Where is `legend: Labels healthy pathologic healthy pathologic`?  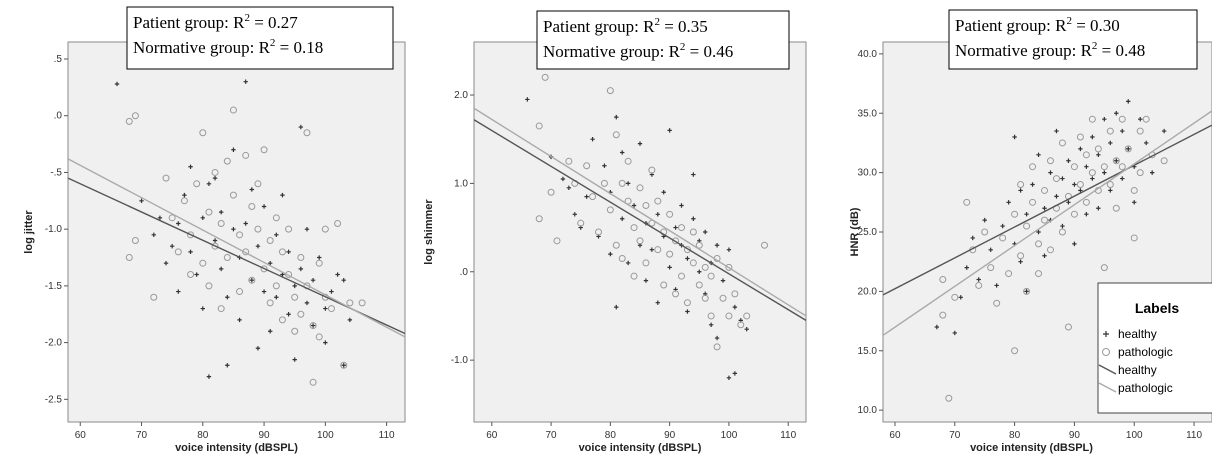
legend: Labels healthy pathologic healthy pathologic is located at coordinates (1154, 348).